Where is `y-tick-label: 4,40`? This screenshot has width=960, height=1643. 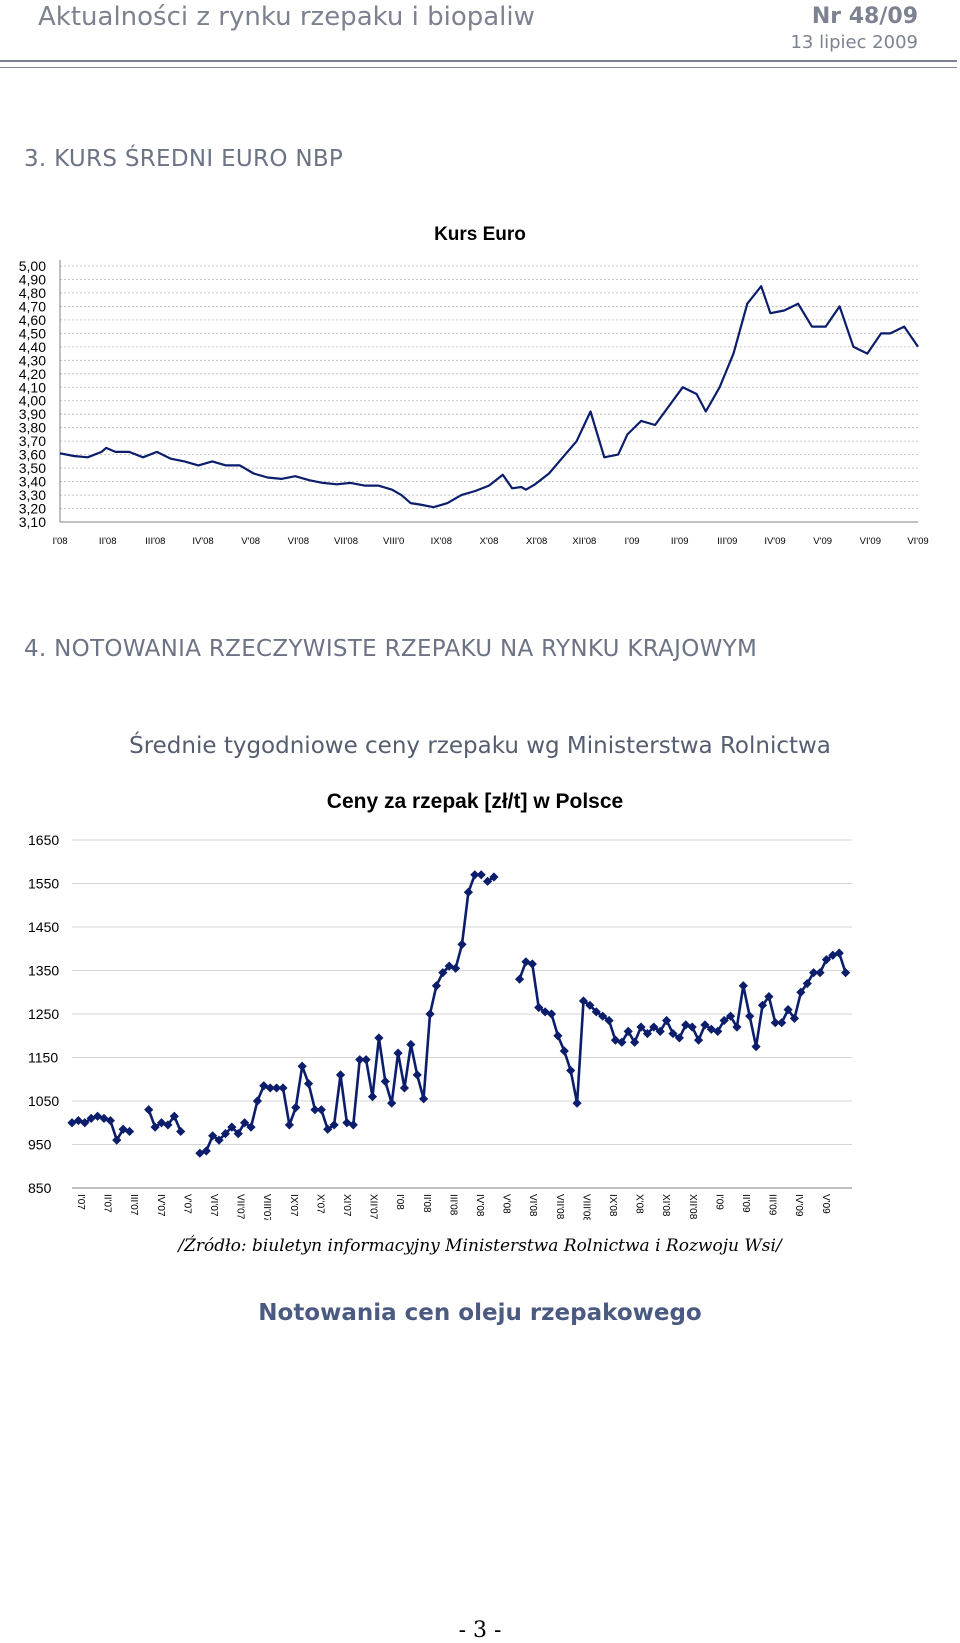
y-tick-label: 4,40 is located at coordinates (32, 347).